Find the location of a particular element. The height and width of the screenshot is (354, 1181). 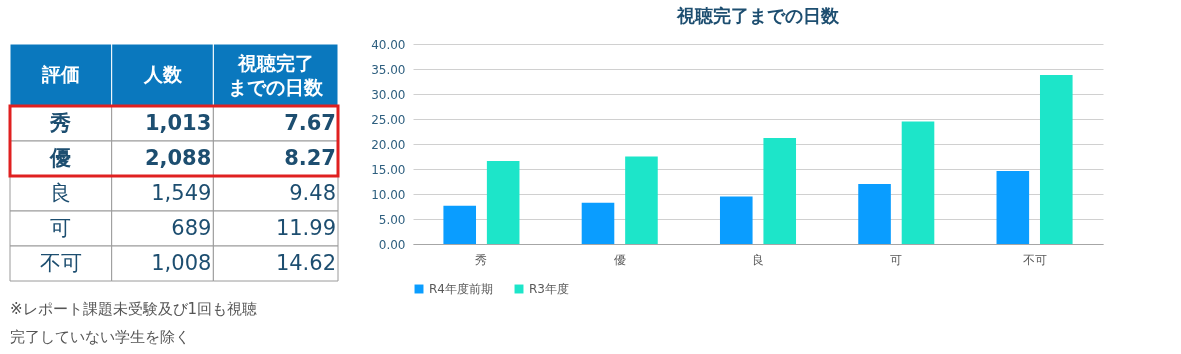

data-label: 1,008 is located at coordinates (181, 262).